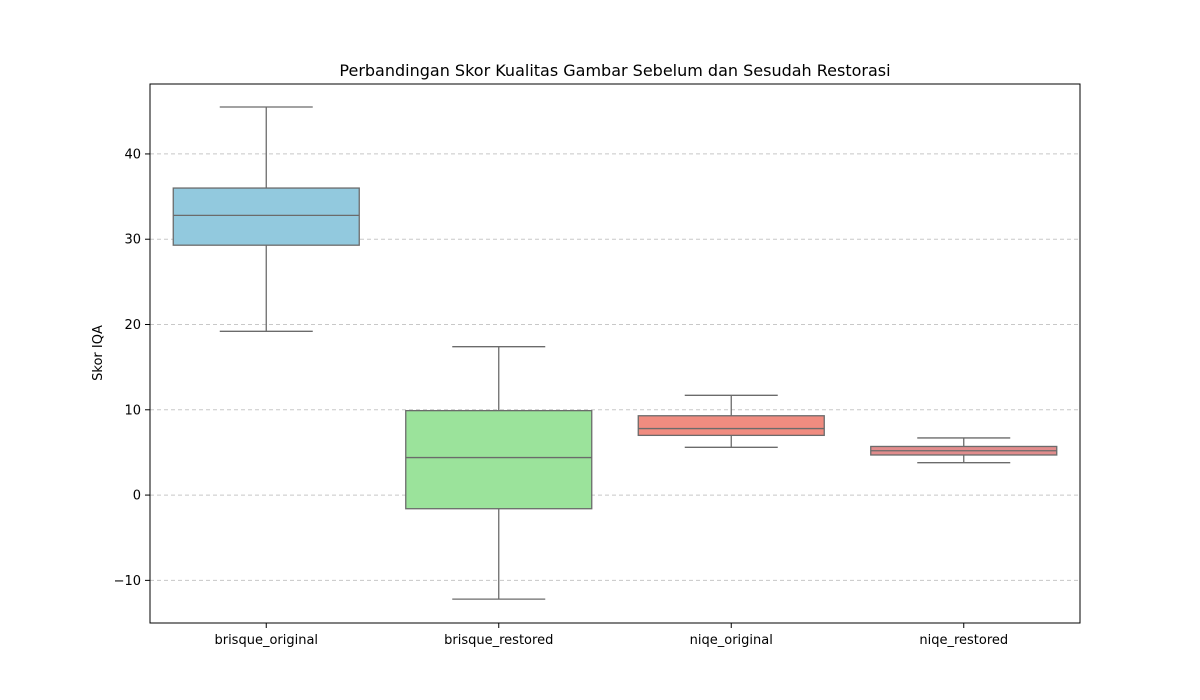 This screenshot has width=1200, height=700. What do you see at coordinates (132, 240) in the screenshot?
I see `y-tick-label: 30` at bounding box center [132, 240].